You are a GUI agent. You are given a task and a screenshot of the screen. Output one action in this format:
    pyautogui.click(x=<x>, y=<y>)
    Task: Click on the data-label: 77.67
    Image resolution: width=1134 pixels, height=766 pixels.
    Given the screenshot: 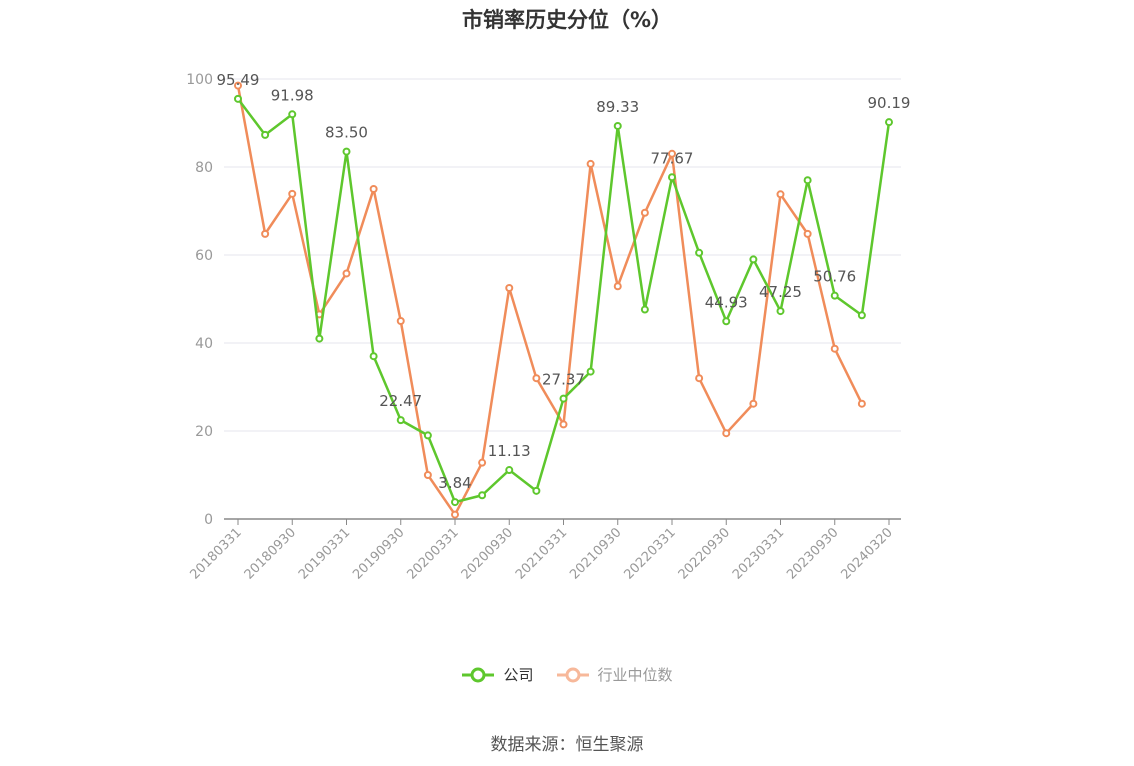 What is the action you would take?
    pyautogui.click(x=672, y=158)
    